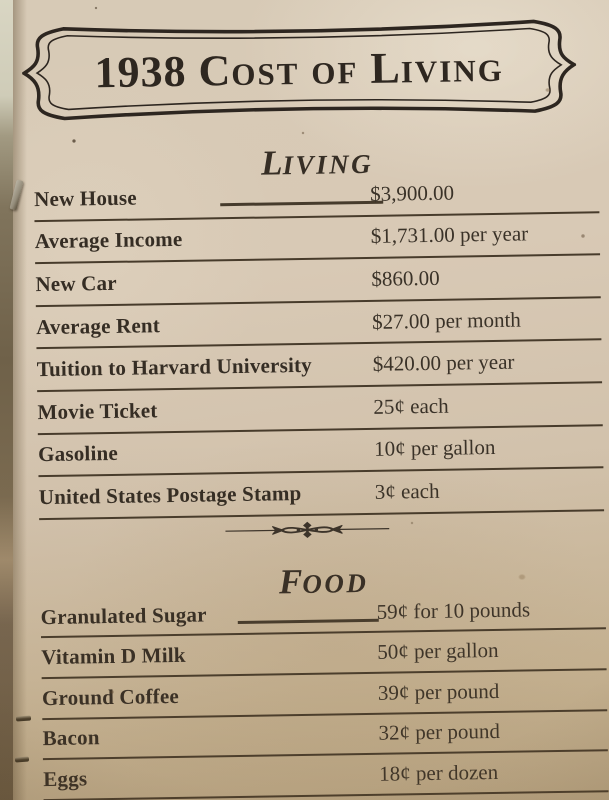  What do you see at coordinates (85, 198) in the screenshot?
I see `item-label: New House` at bounding box center [85, 198].